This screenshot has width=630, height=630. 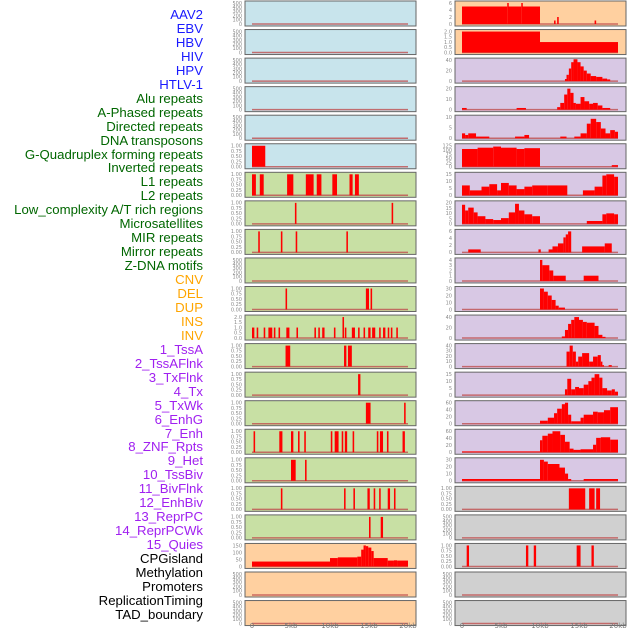 I want to click on track-label: Z-DNA motifs, so click(x=163, y=266).